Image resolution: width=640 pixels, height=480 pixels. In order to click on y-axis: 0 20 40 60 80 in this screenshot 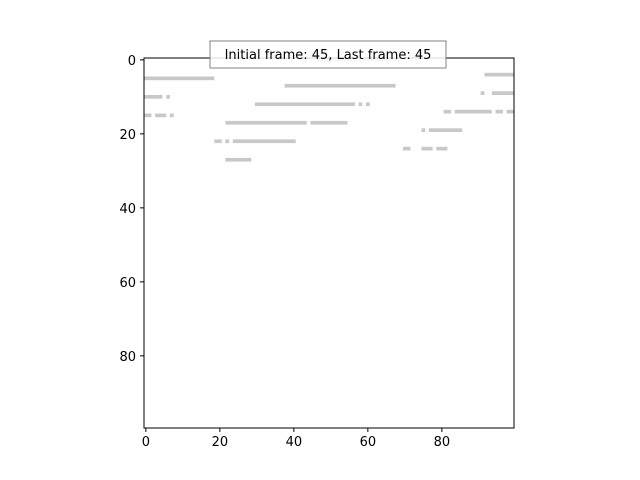, I will do `click(131, 209)`.